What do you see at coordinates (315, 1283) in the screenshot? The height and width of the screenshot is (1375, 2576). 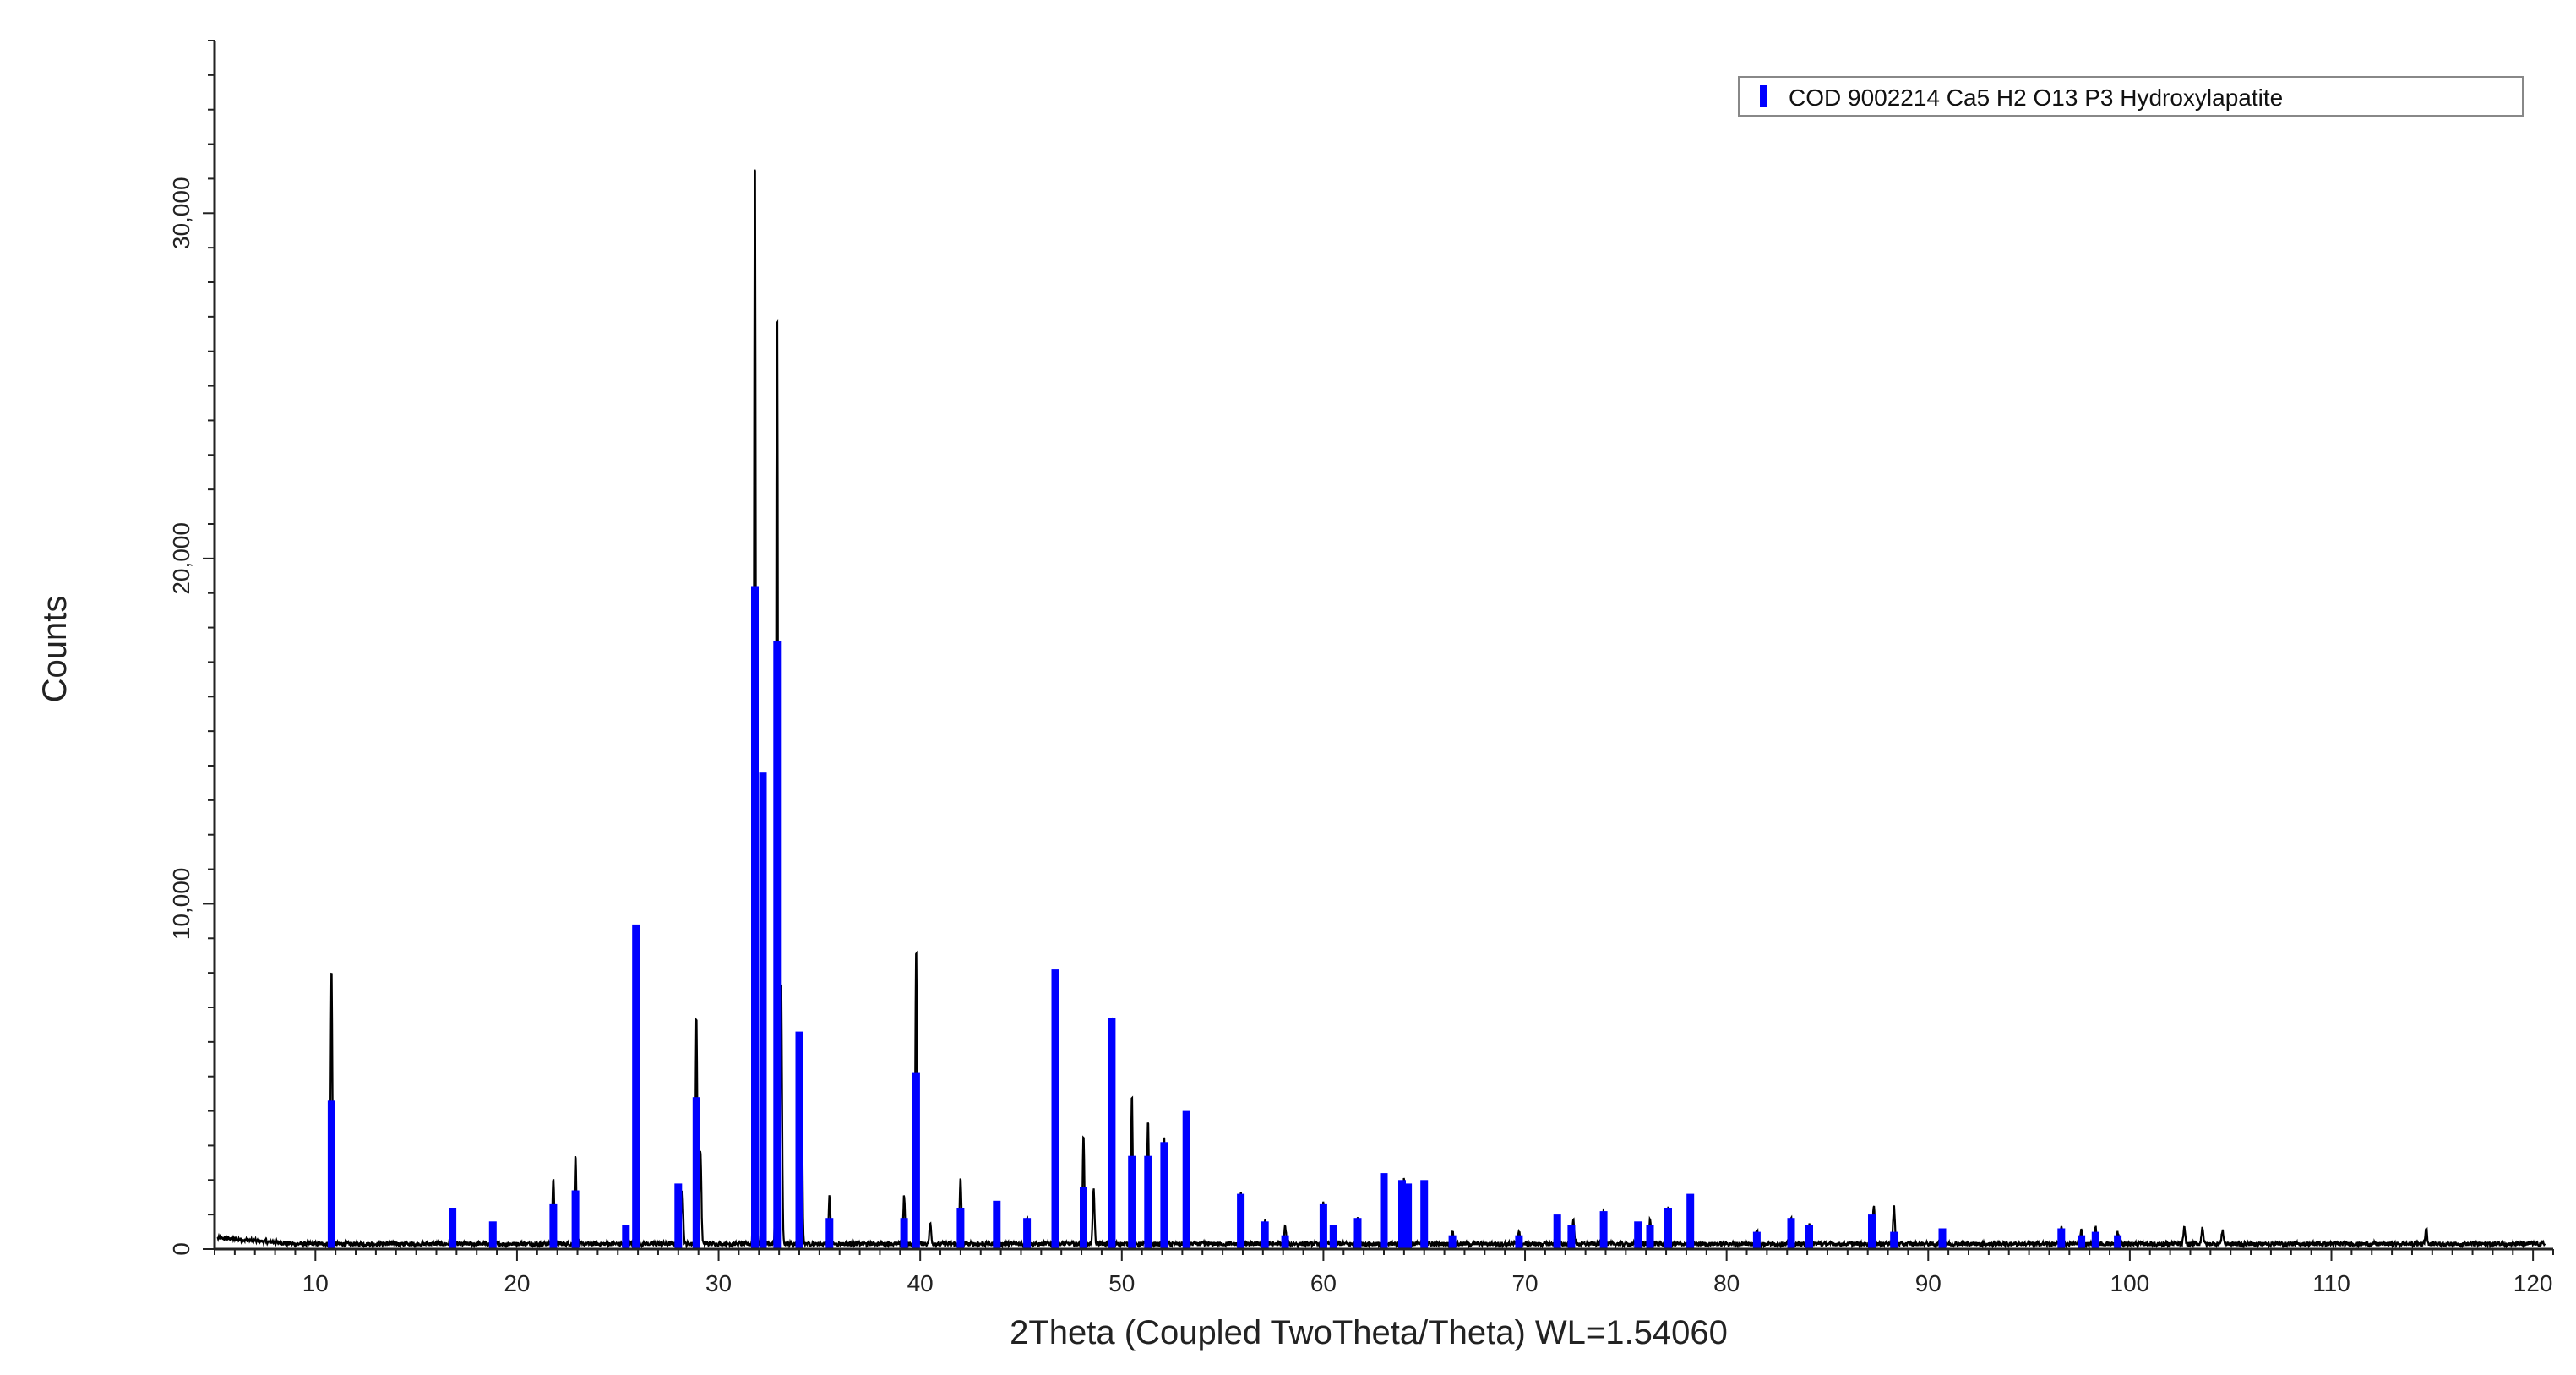 I see `x-tick-label: 10` at bounding box center [315, 1283].